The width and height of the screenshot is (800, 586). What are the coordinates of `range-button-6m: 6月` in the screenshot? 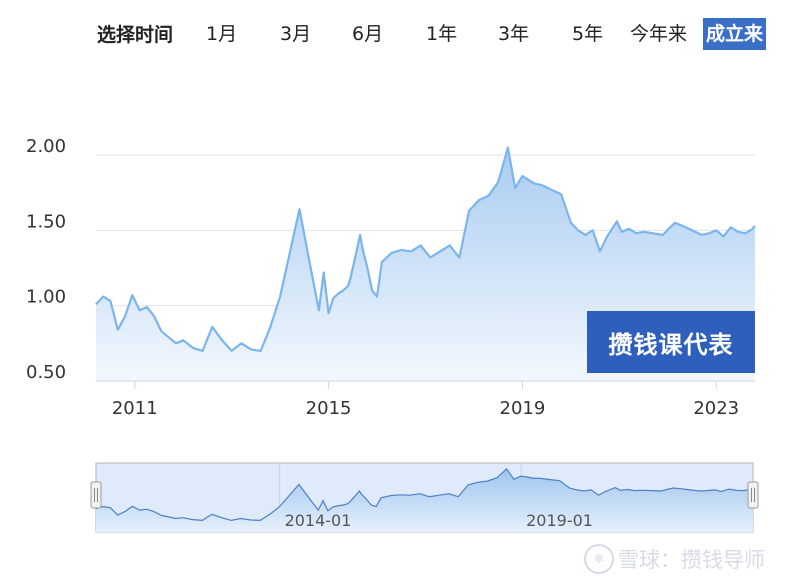 It's located at (368, 34).